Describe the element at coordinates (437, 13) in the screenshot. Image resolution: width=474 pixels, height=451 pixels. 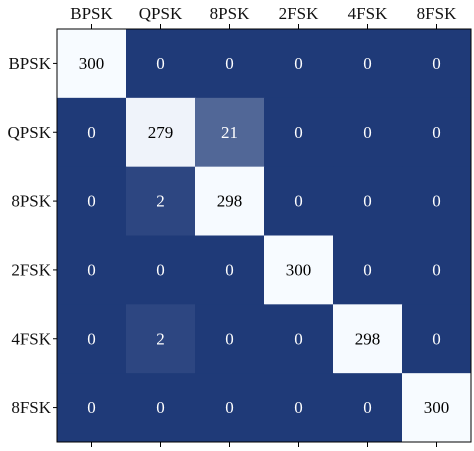
I see `x-tick-label-8fsk: 8FSK` at that location.